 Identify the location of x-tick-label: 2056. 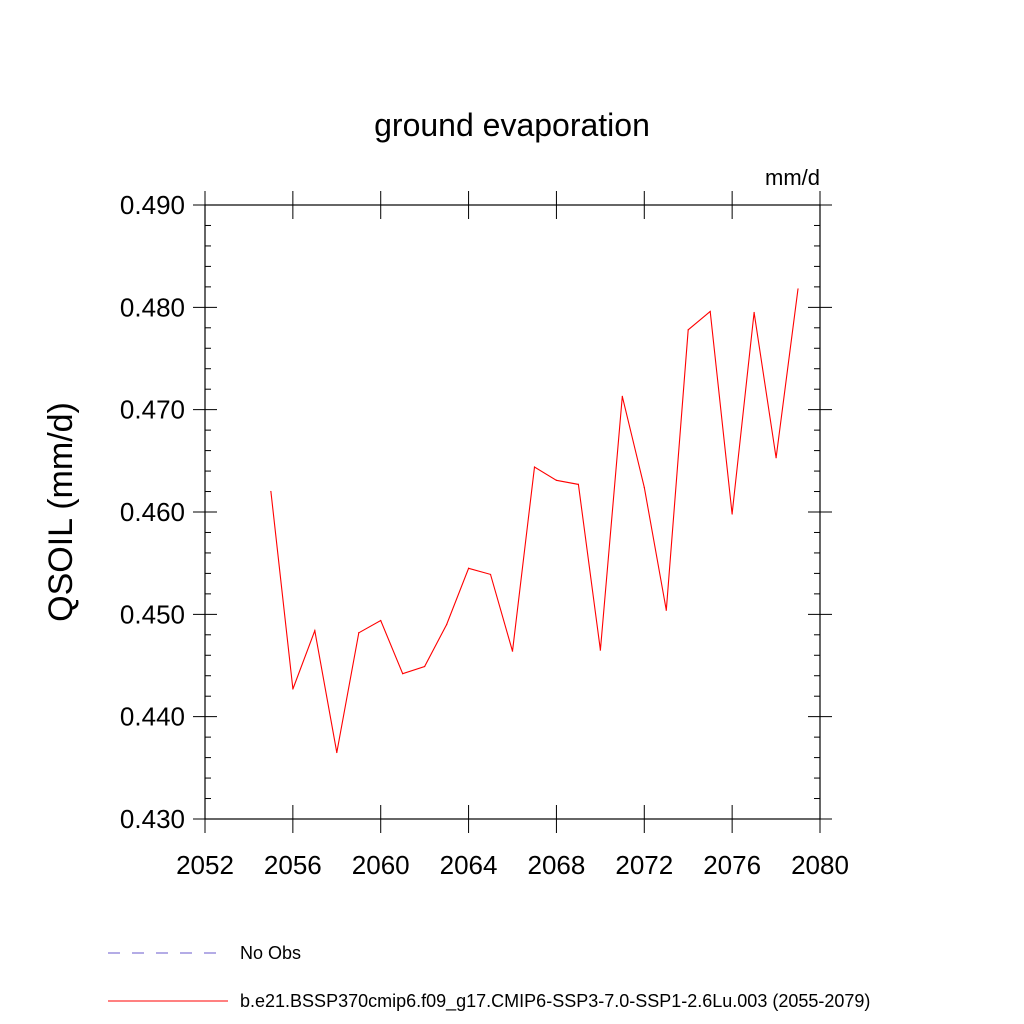
(293, 865).